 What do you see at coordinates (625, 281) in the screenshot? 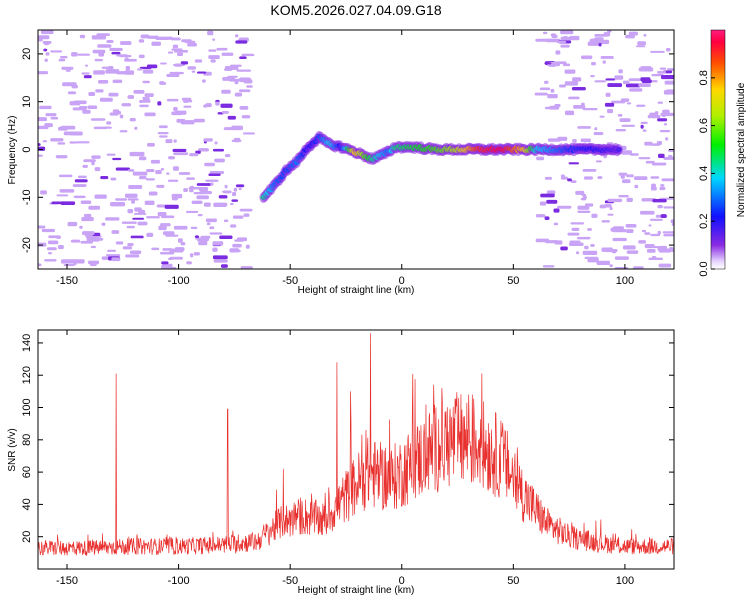
I see `spectrogram-xtick-label: 100` at bounding box center [625, 281].